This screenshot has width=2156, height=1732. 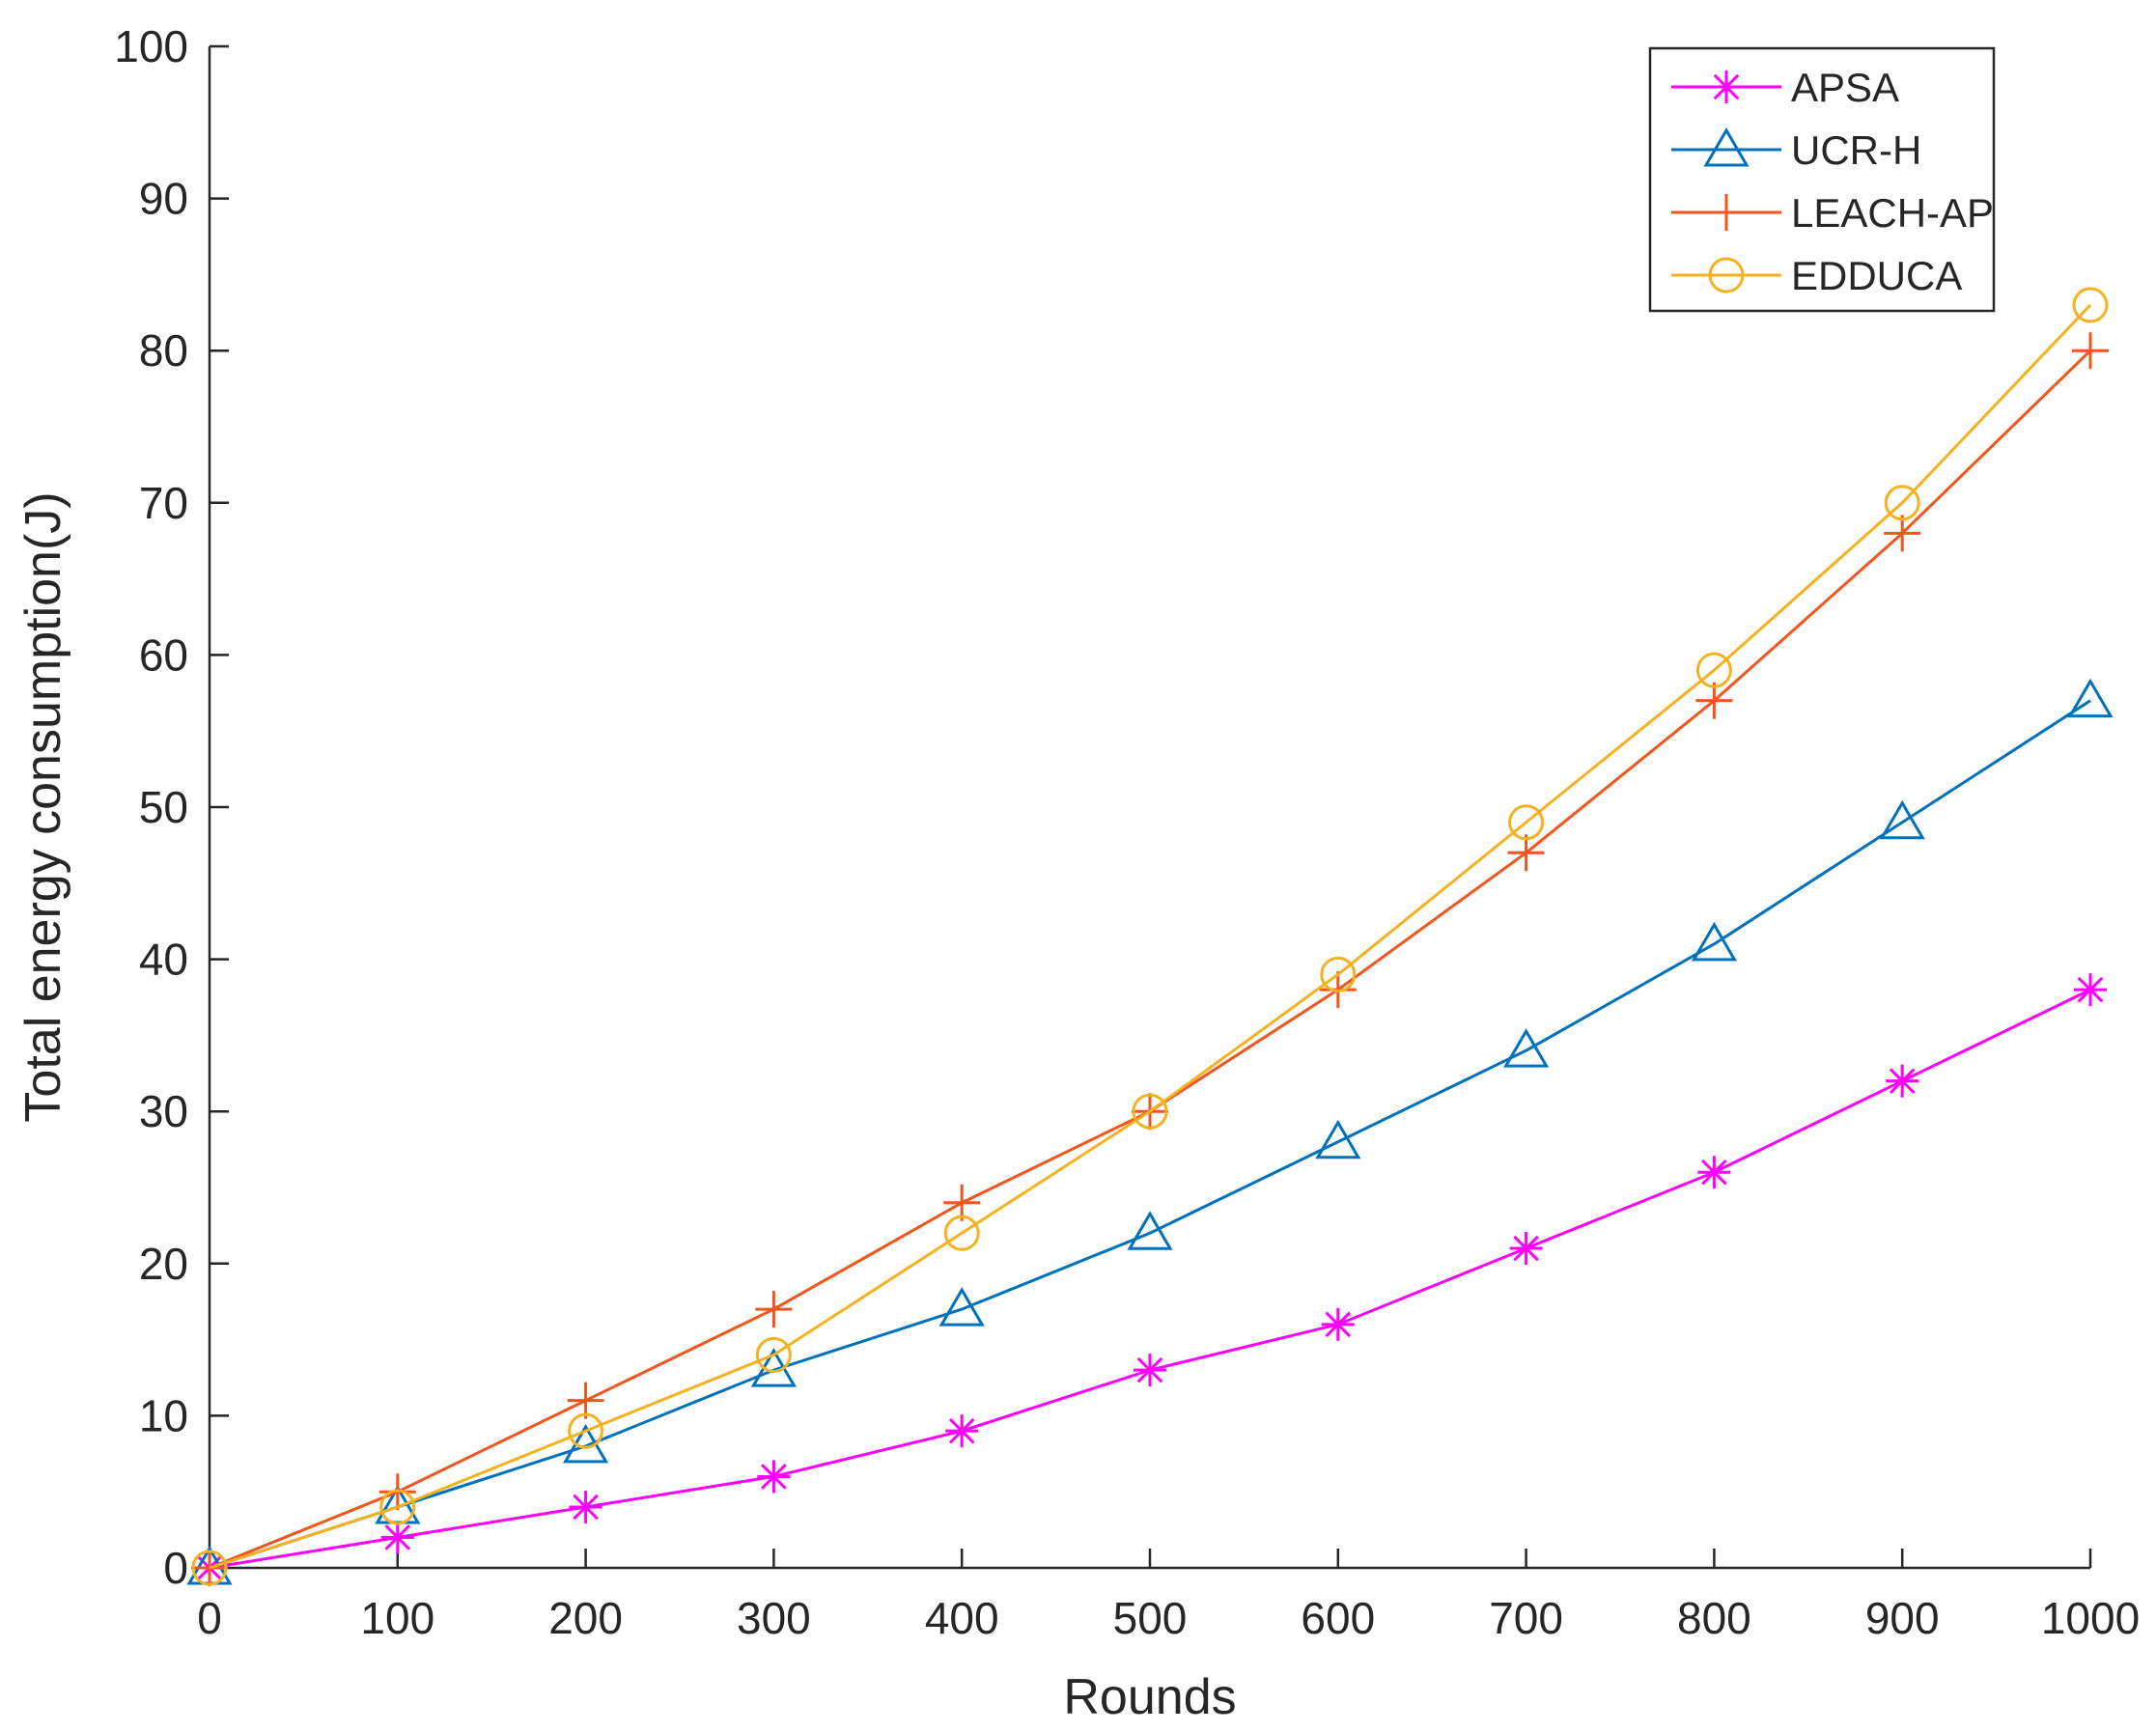 What do you see at coordinates (1893, 213) in the screenshot?
I see `legend-label: LEACH-AP` at bounding box center [1893, 213].